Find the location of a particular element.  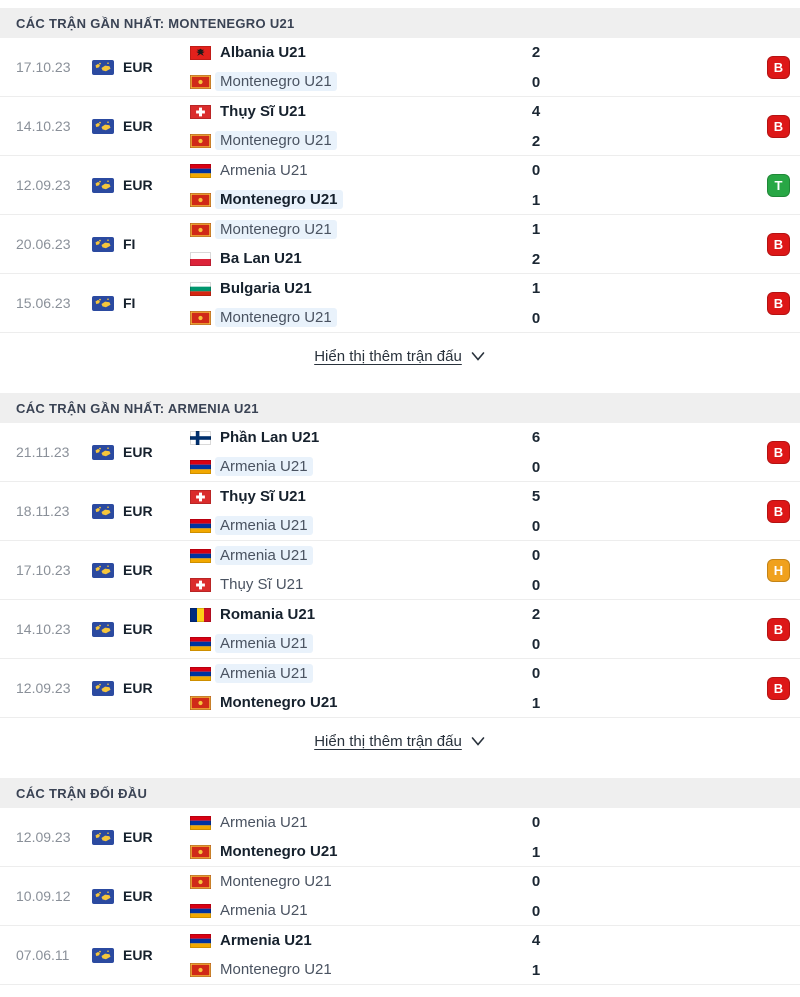

team-name: Ba Lan U21 is located at coordinates (261, 258).